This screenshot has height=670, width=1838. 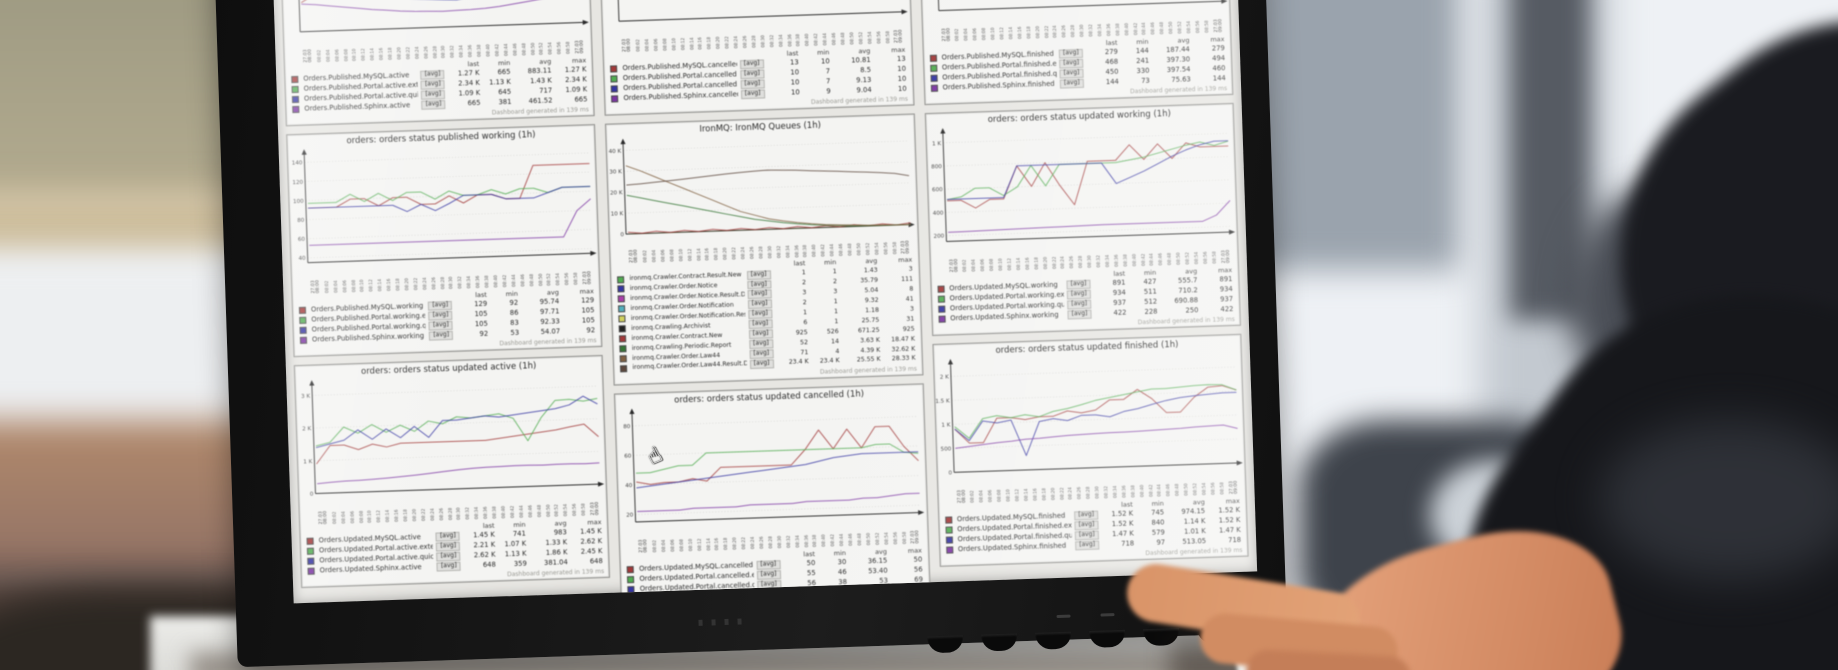 I want to click on x-tick-label: 08:26, so click(x=442, y=514).